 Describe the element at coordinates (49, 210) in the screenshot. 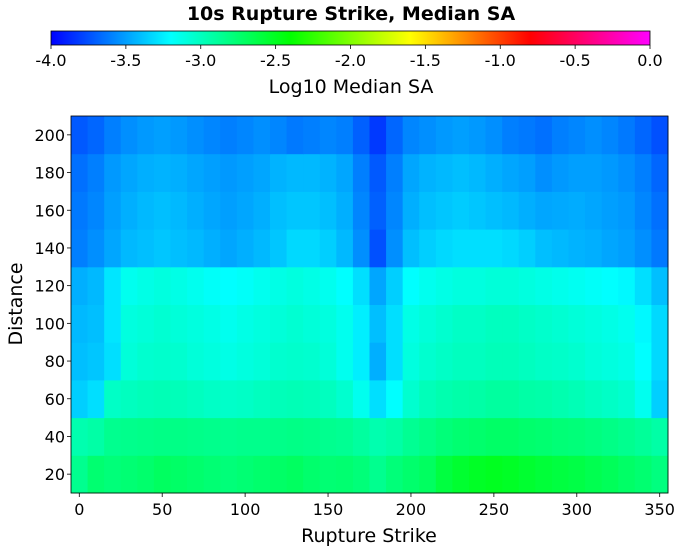

I see `y-tick-label: 160` at that location.